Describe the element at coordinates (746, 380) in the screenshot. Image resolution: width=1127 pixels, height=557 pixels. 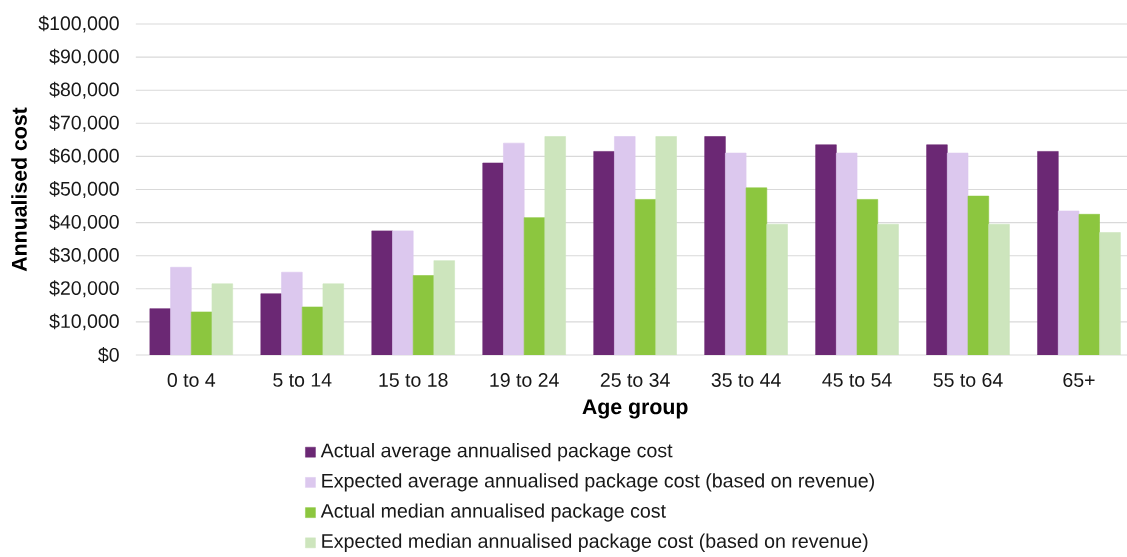
I see `x-tick-label: 35 to 44` at that location.